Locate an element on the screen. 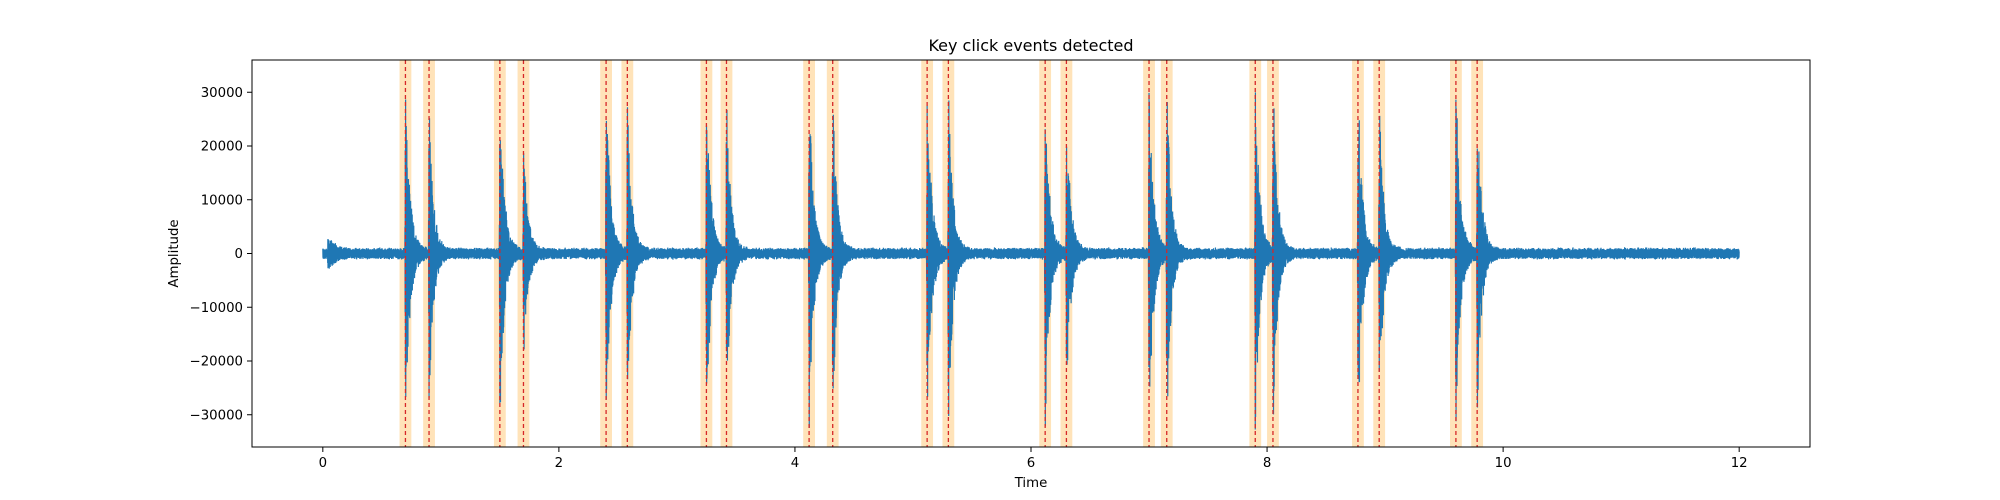 The width and height of the screenshot is (2000, 500). y-tick-label: 20000 is located at coordinates (222, 147).